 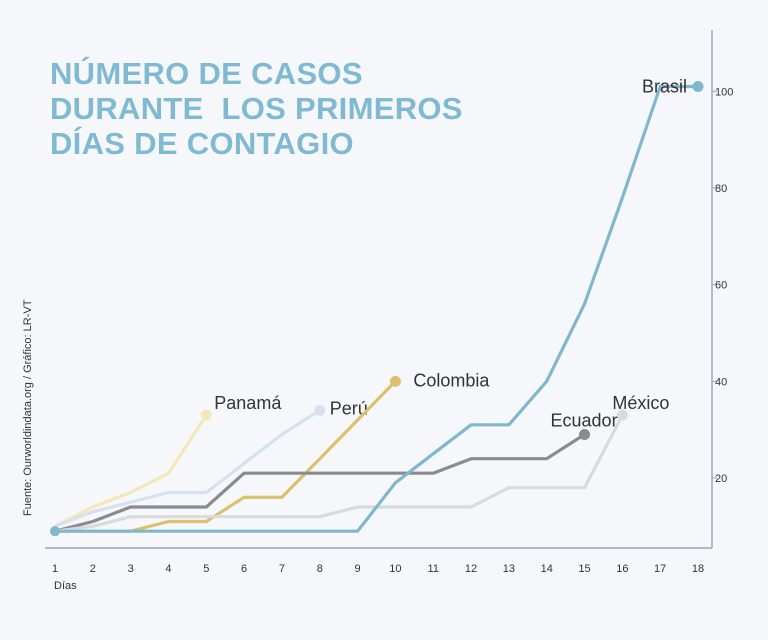 What do you see at coordinates (721, 479) in the screenshot?
I see `y-tick-label: 20` at bounding box center [721, 479].